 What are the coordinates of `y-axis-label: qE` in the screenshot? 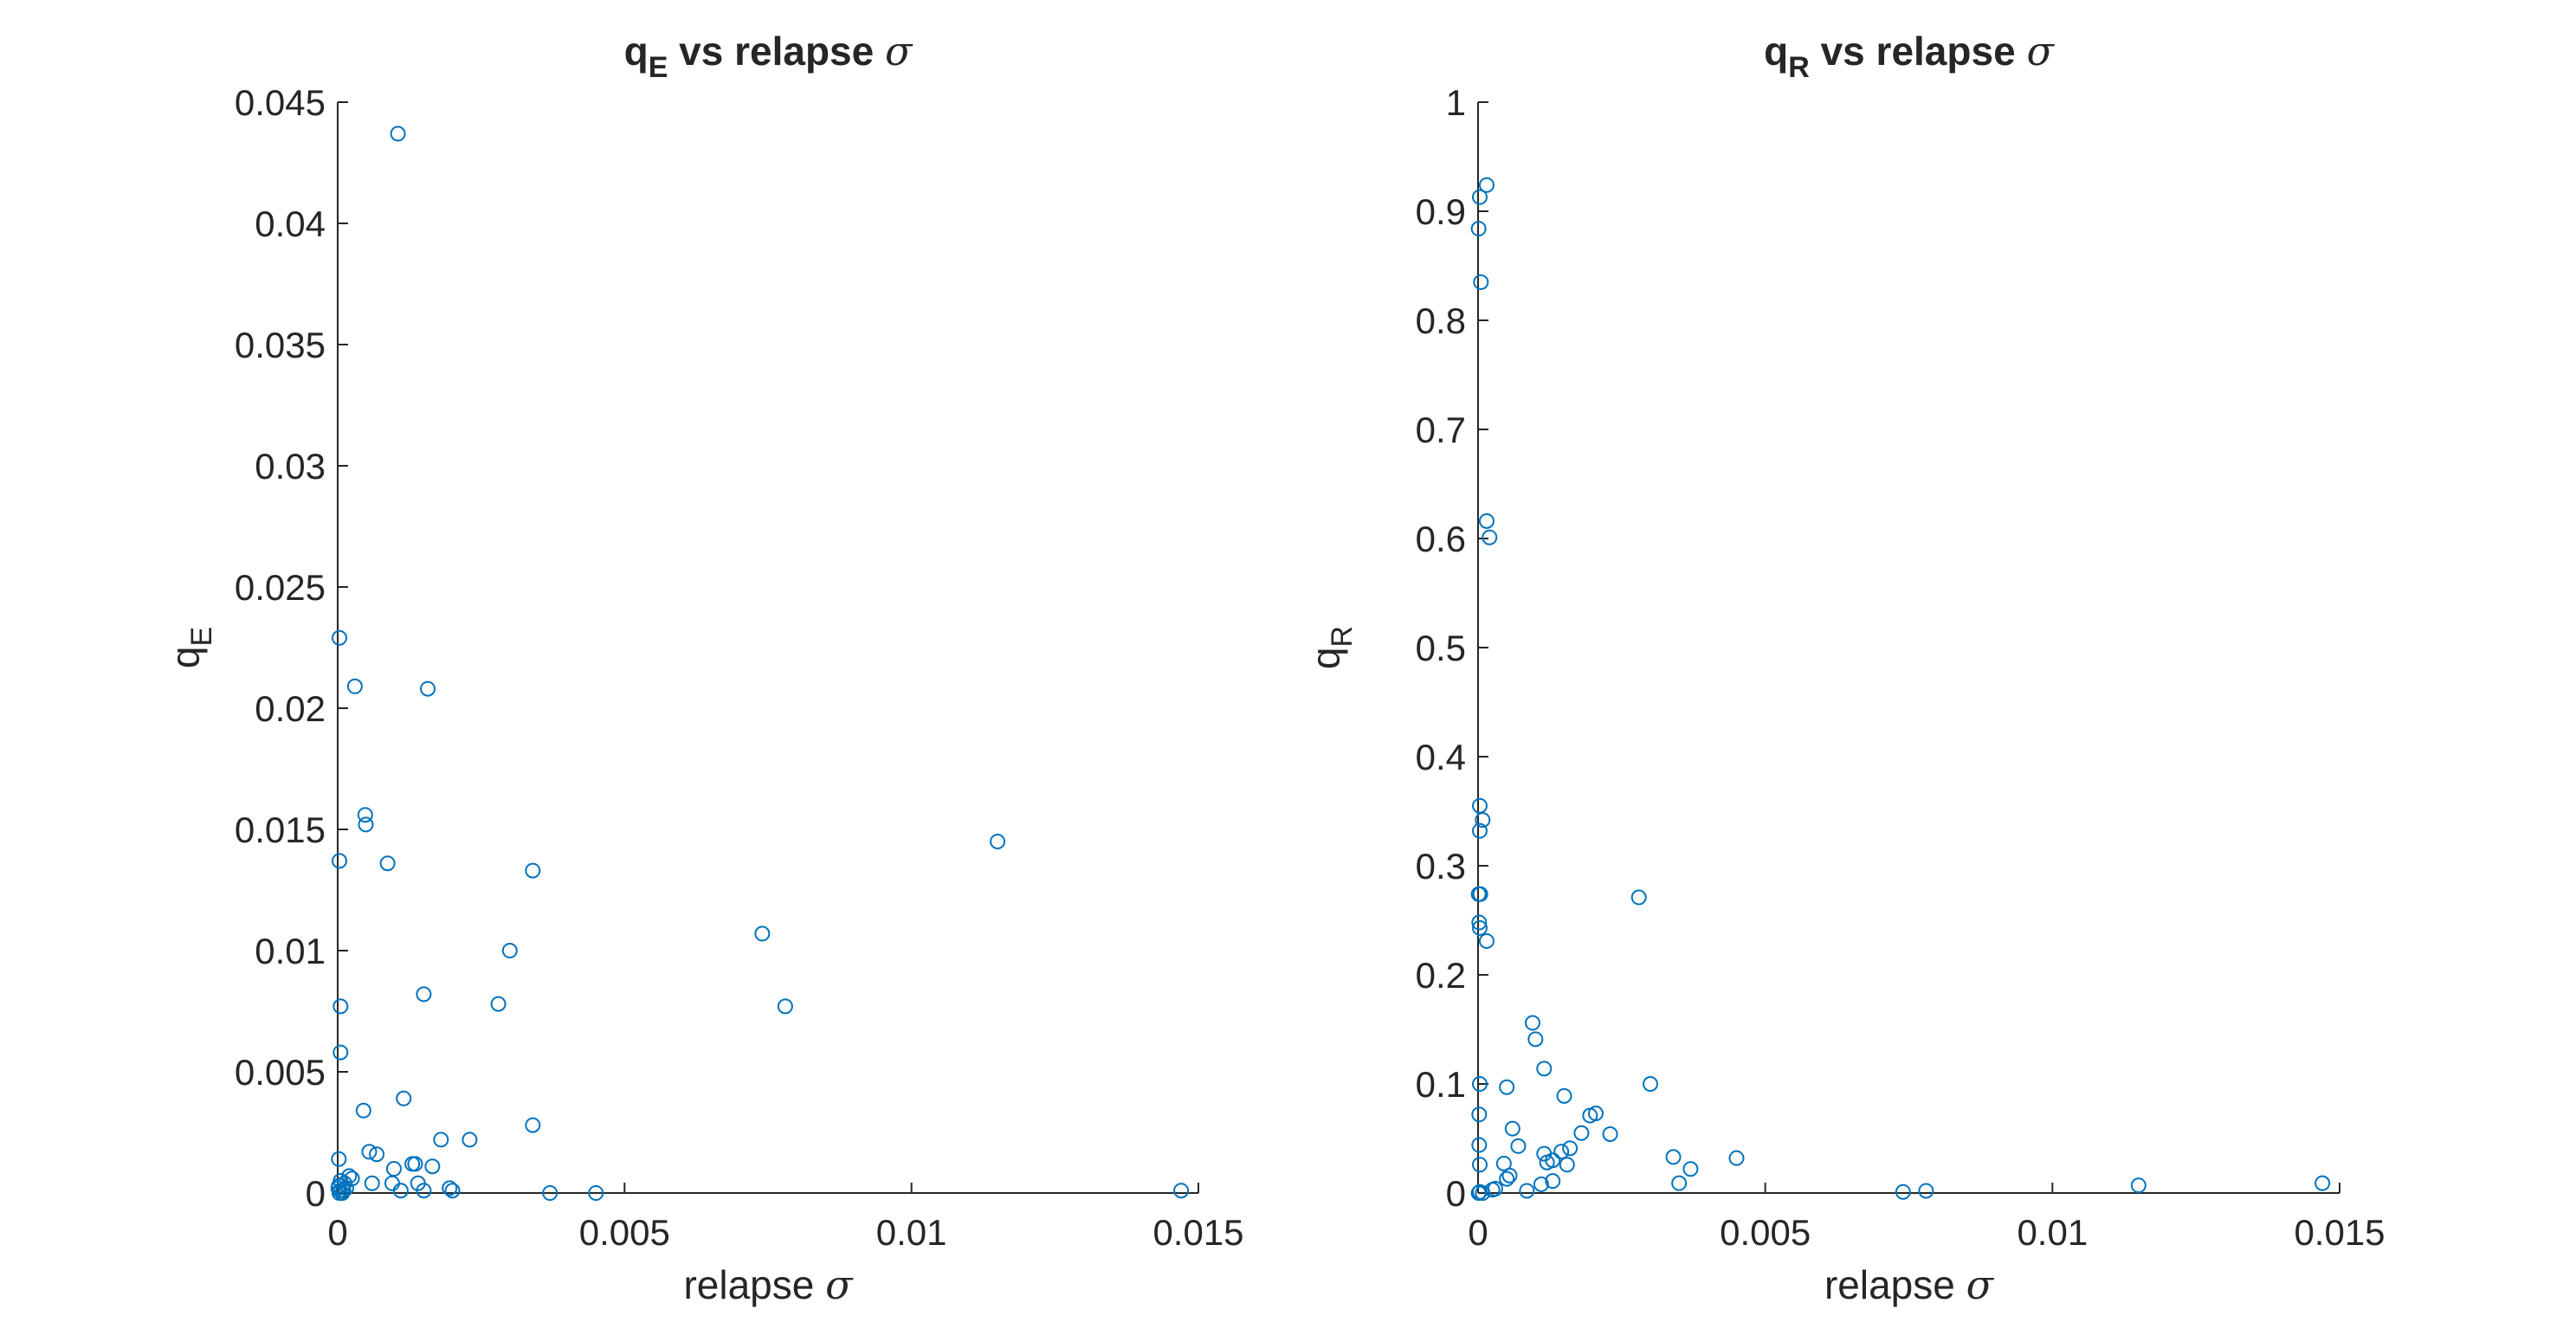 It's located at (190, 648).